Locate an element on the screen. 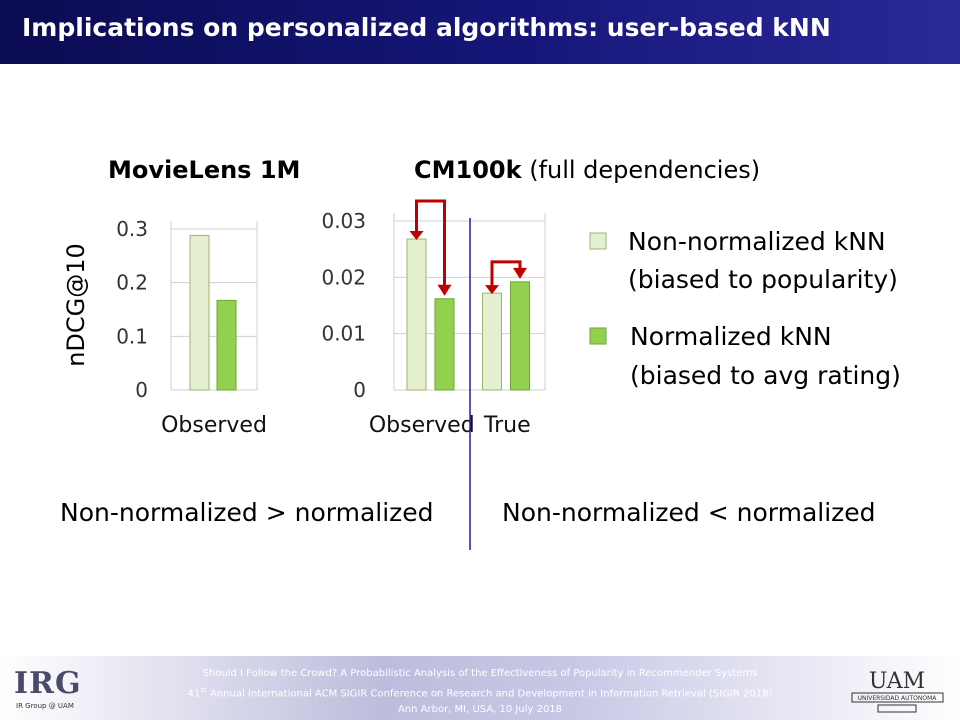 Image resolution: width=960 pixels, height=720 pixels. legend-normalized-line1: Normalized kNN is located at coordinates (731, 336).